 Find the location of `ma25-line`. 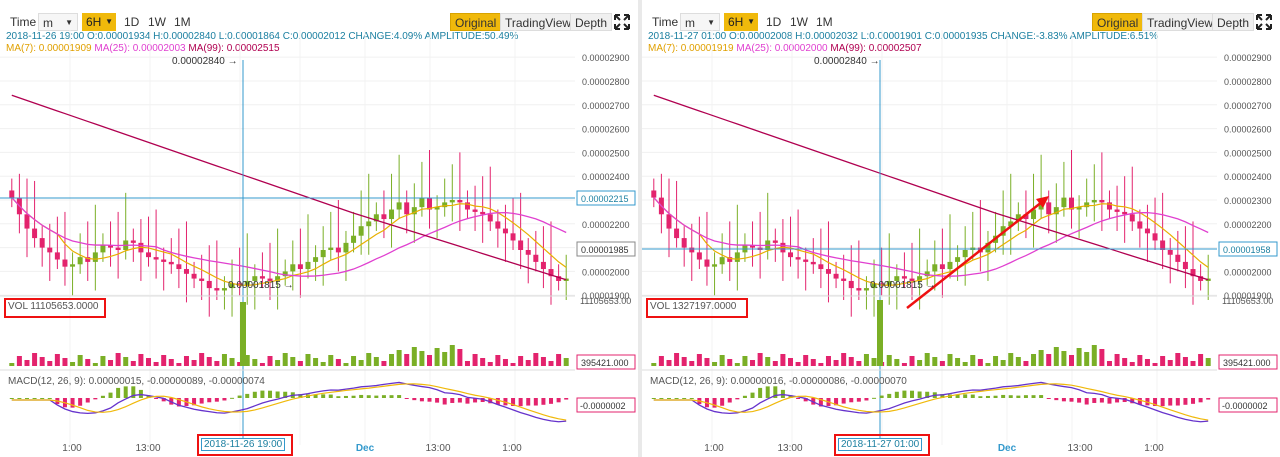

ma25-line is located at coordinates (931, 237).